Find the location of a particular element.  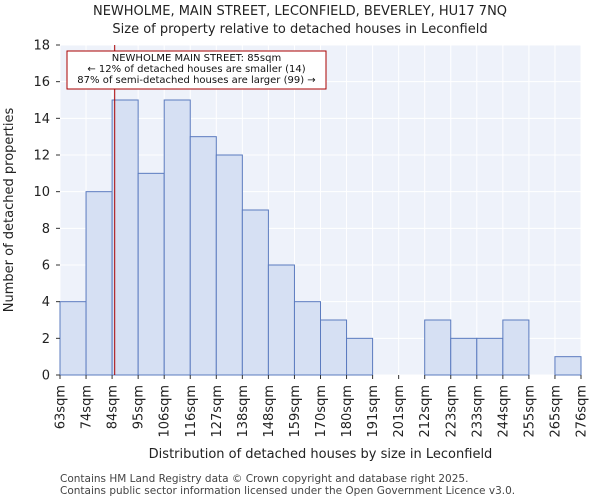

annotation-frame is located at coordinates (196, 70).